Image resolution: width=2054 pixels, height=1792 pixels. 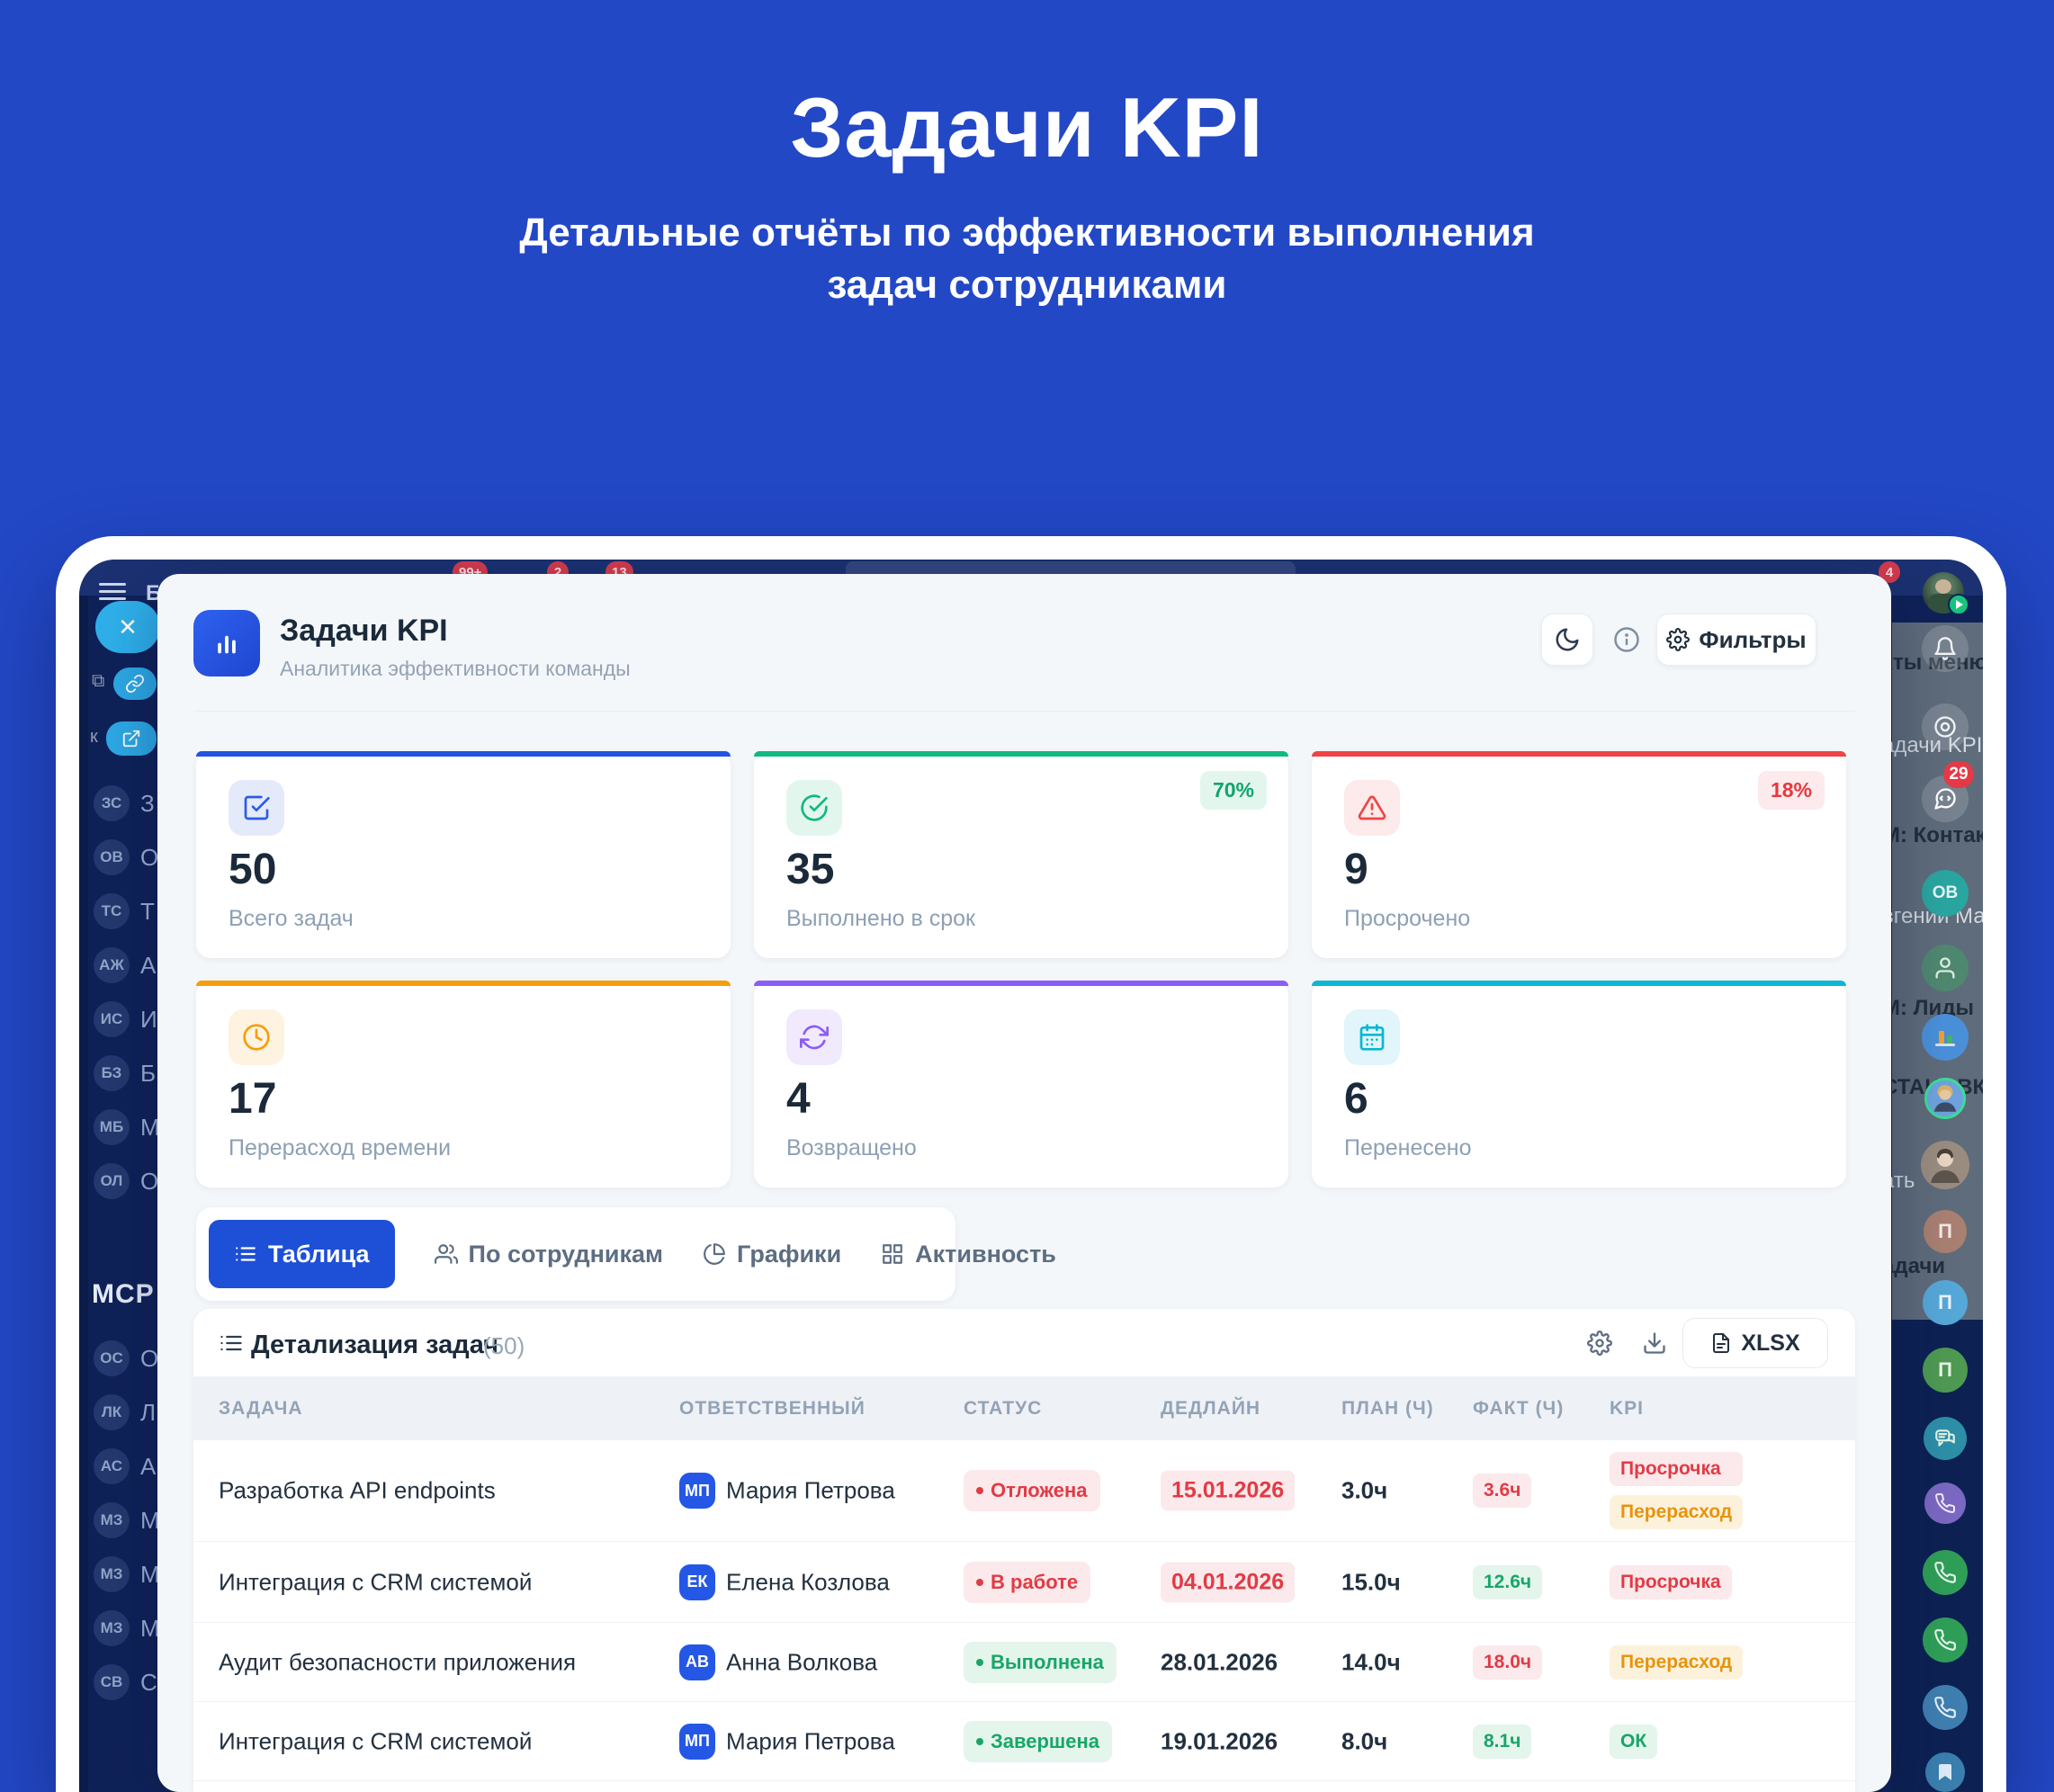 What do you see at coordinates (1945, 726) in the screenshot?
I see `kpi-module-button` at bounding box center [1945, 726].